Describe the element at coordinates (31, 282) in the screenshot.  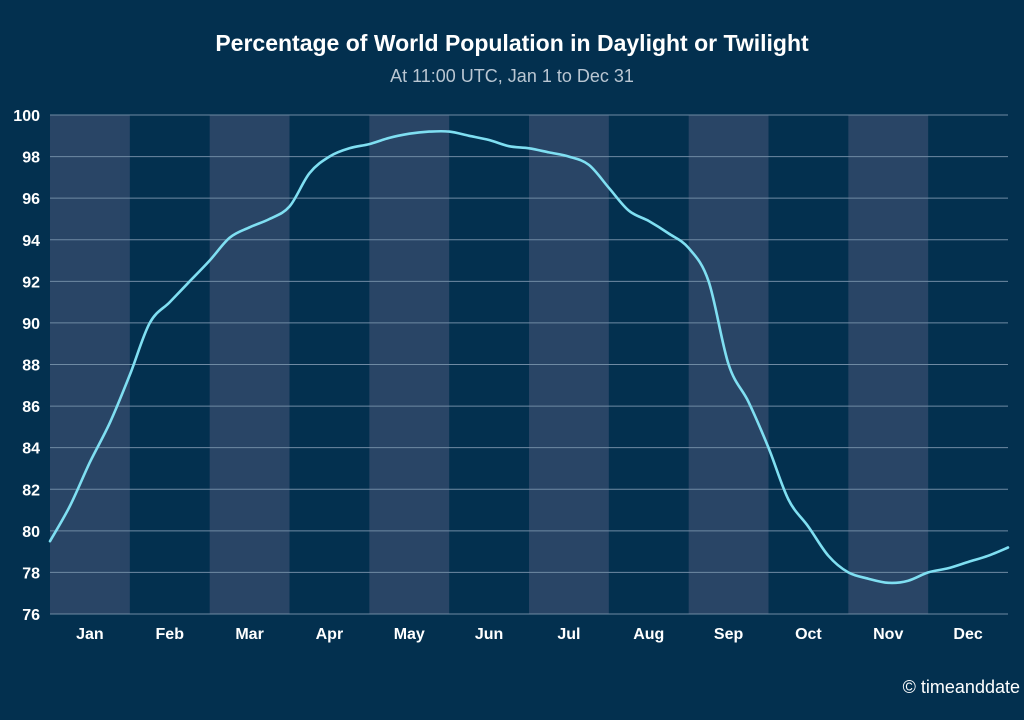
I see `y-tick-label: 92` at that location.